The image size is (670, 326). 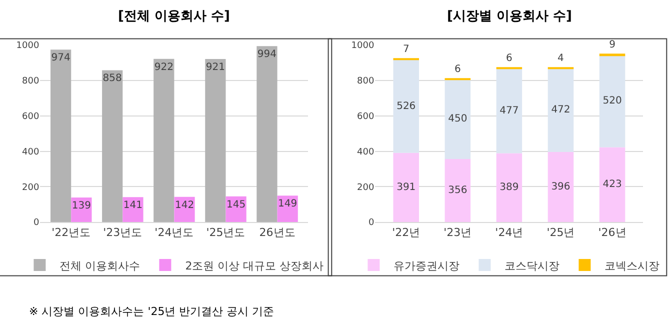 I want to click on data-label: 356, so click(x=458, y=190).